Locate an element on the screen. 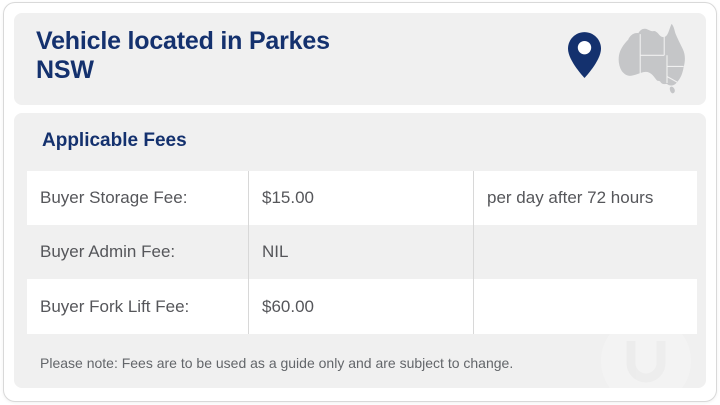  australia-map-icon is located at coordinates (655, 59).